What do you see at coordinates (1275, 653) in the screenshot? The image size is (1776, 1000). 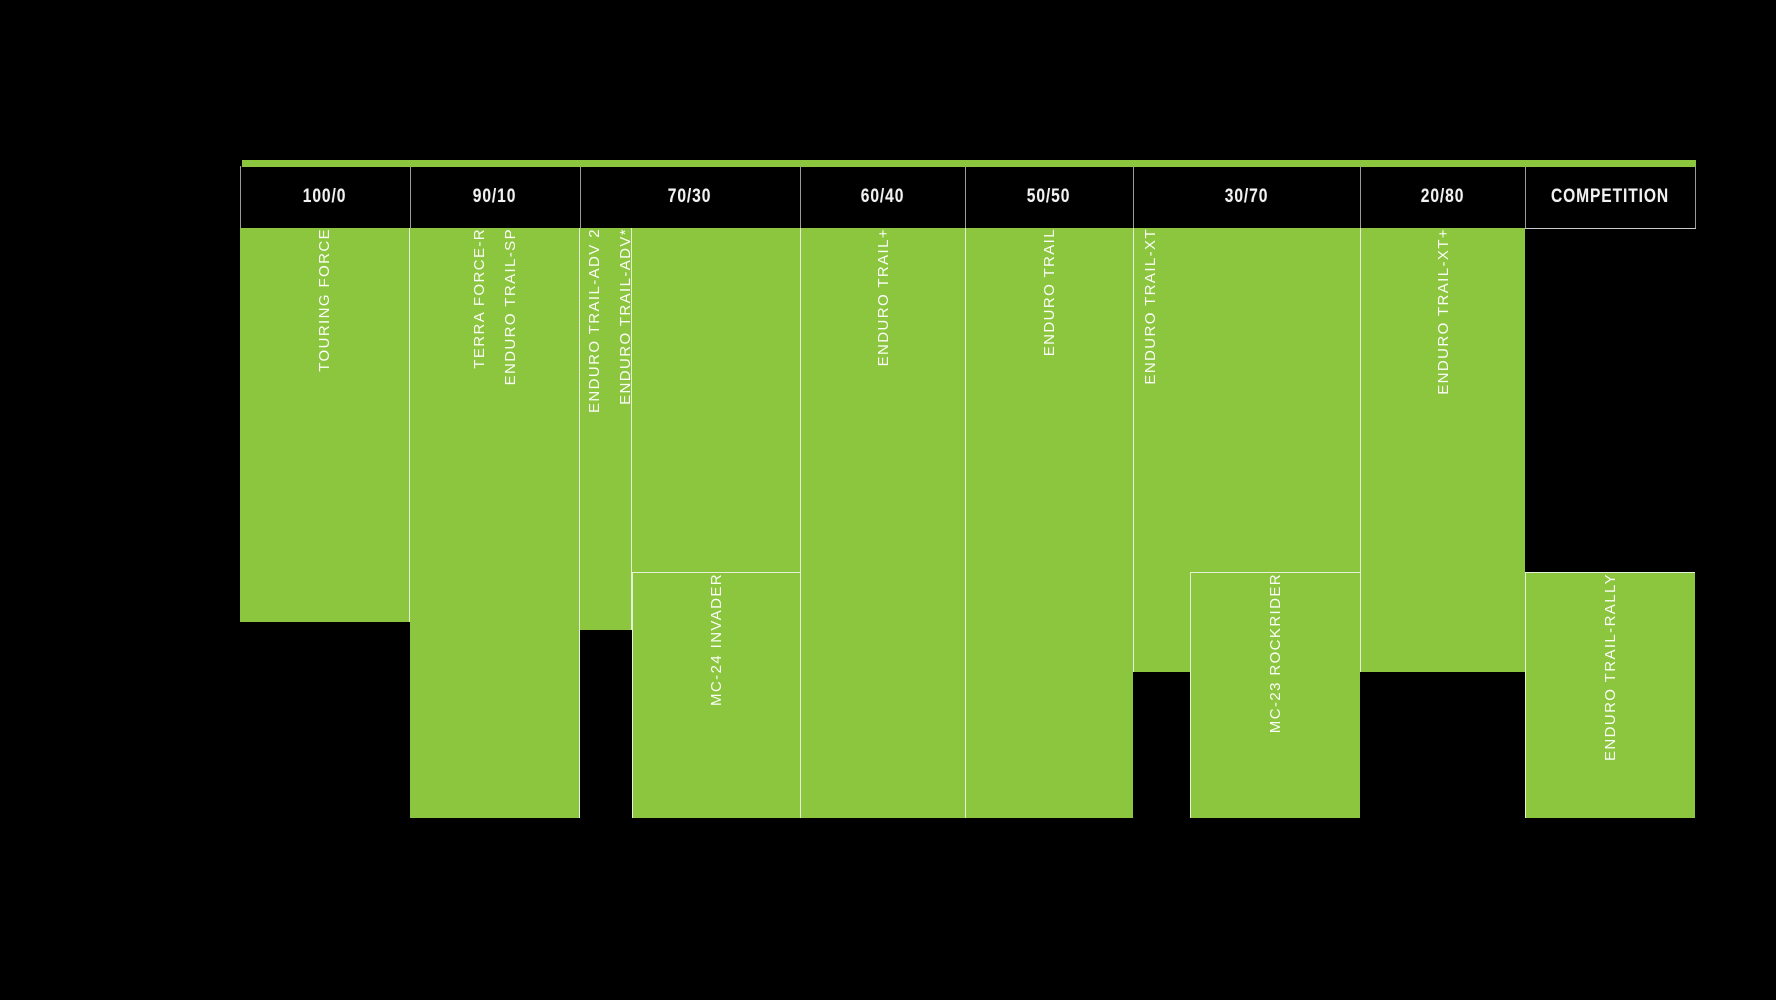 I see `bar-label: MC-23 ROCKRIDER` at bounding box center [1275, 653].